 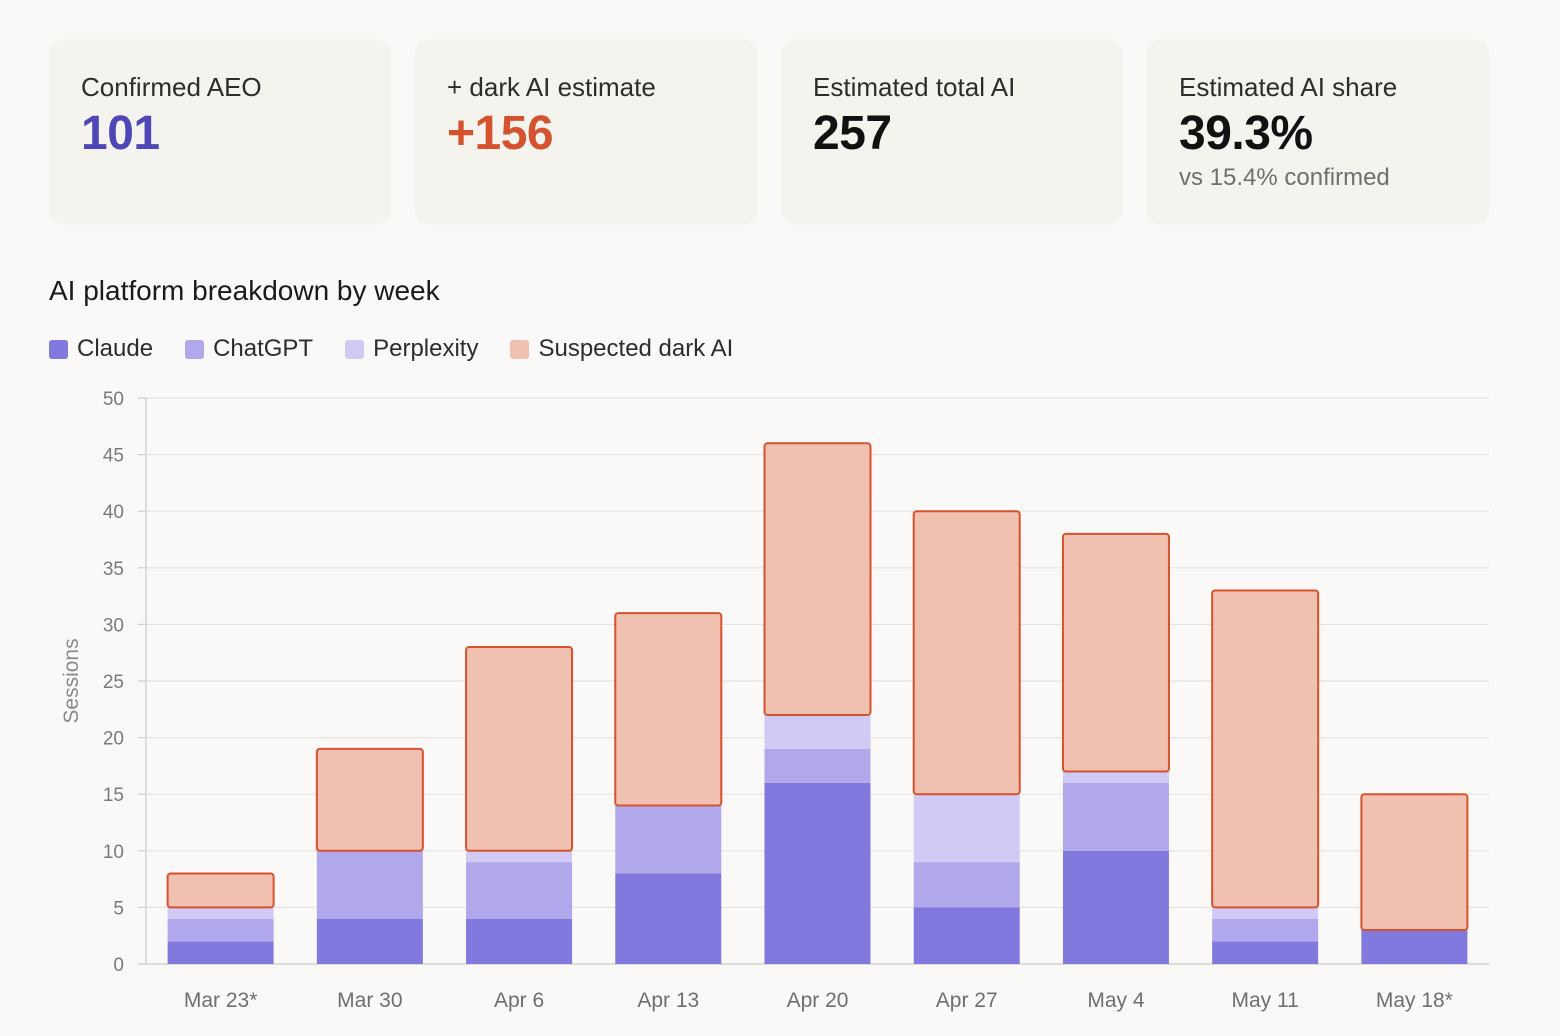 I want to click on y-tick-label: 45, so click(x=113, y=456).